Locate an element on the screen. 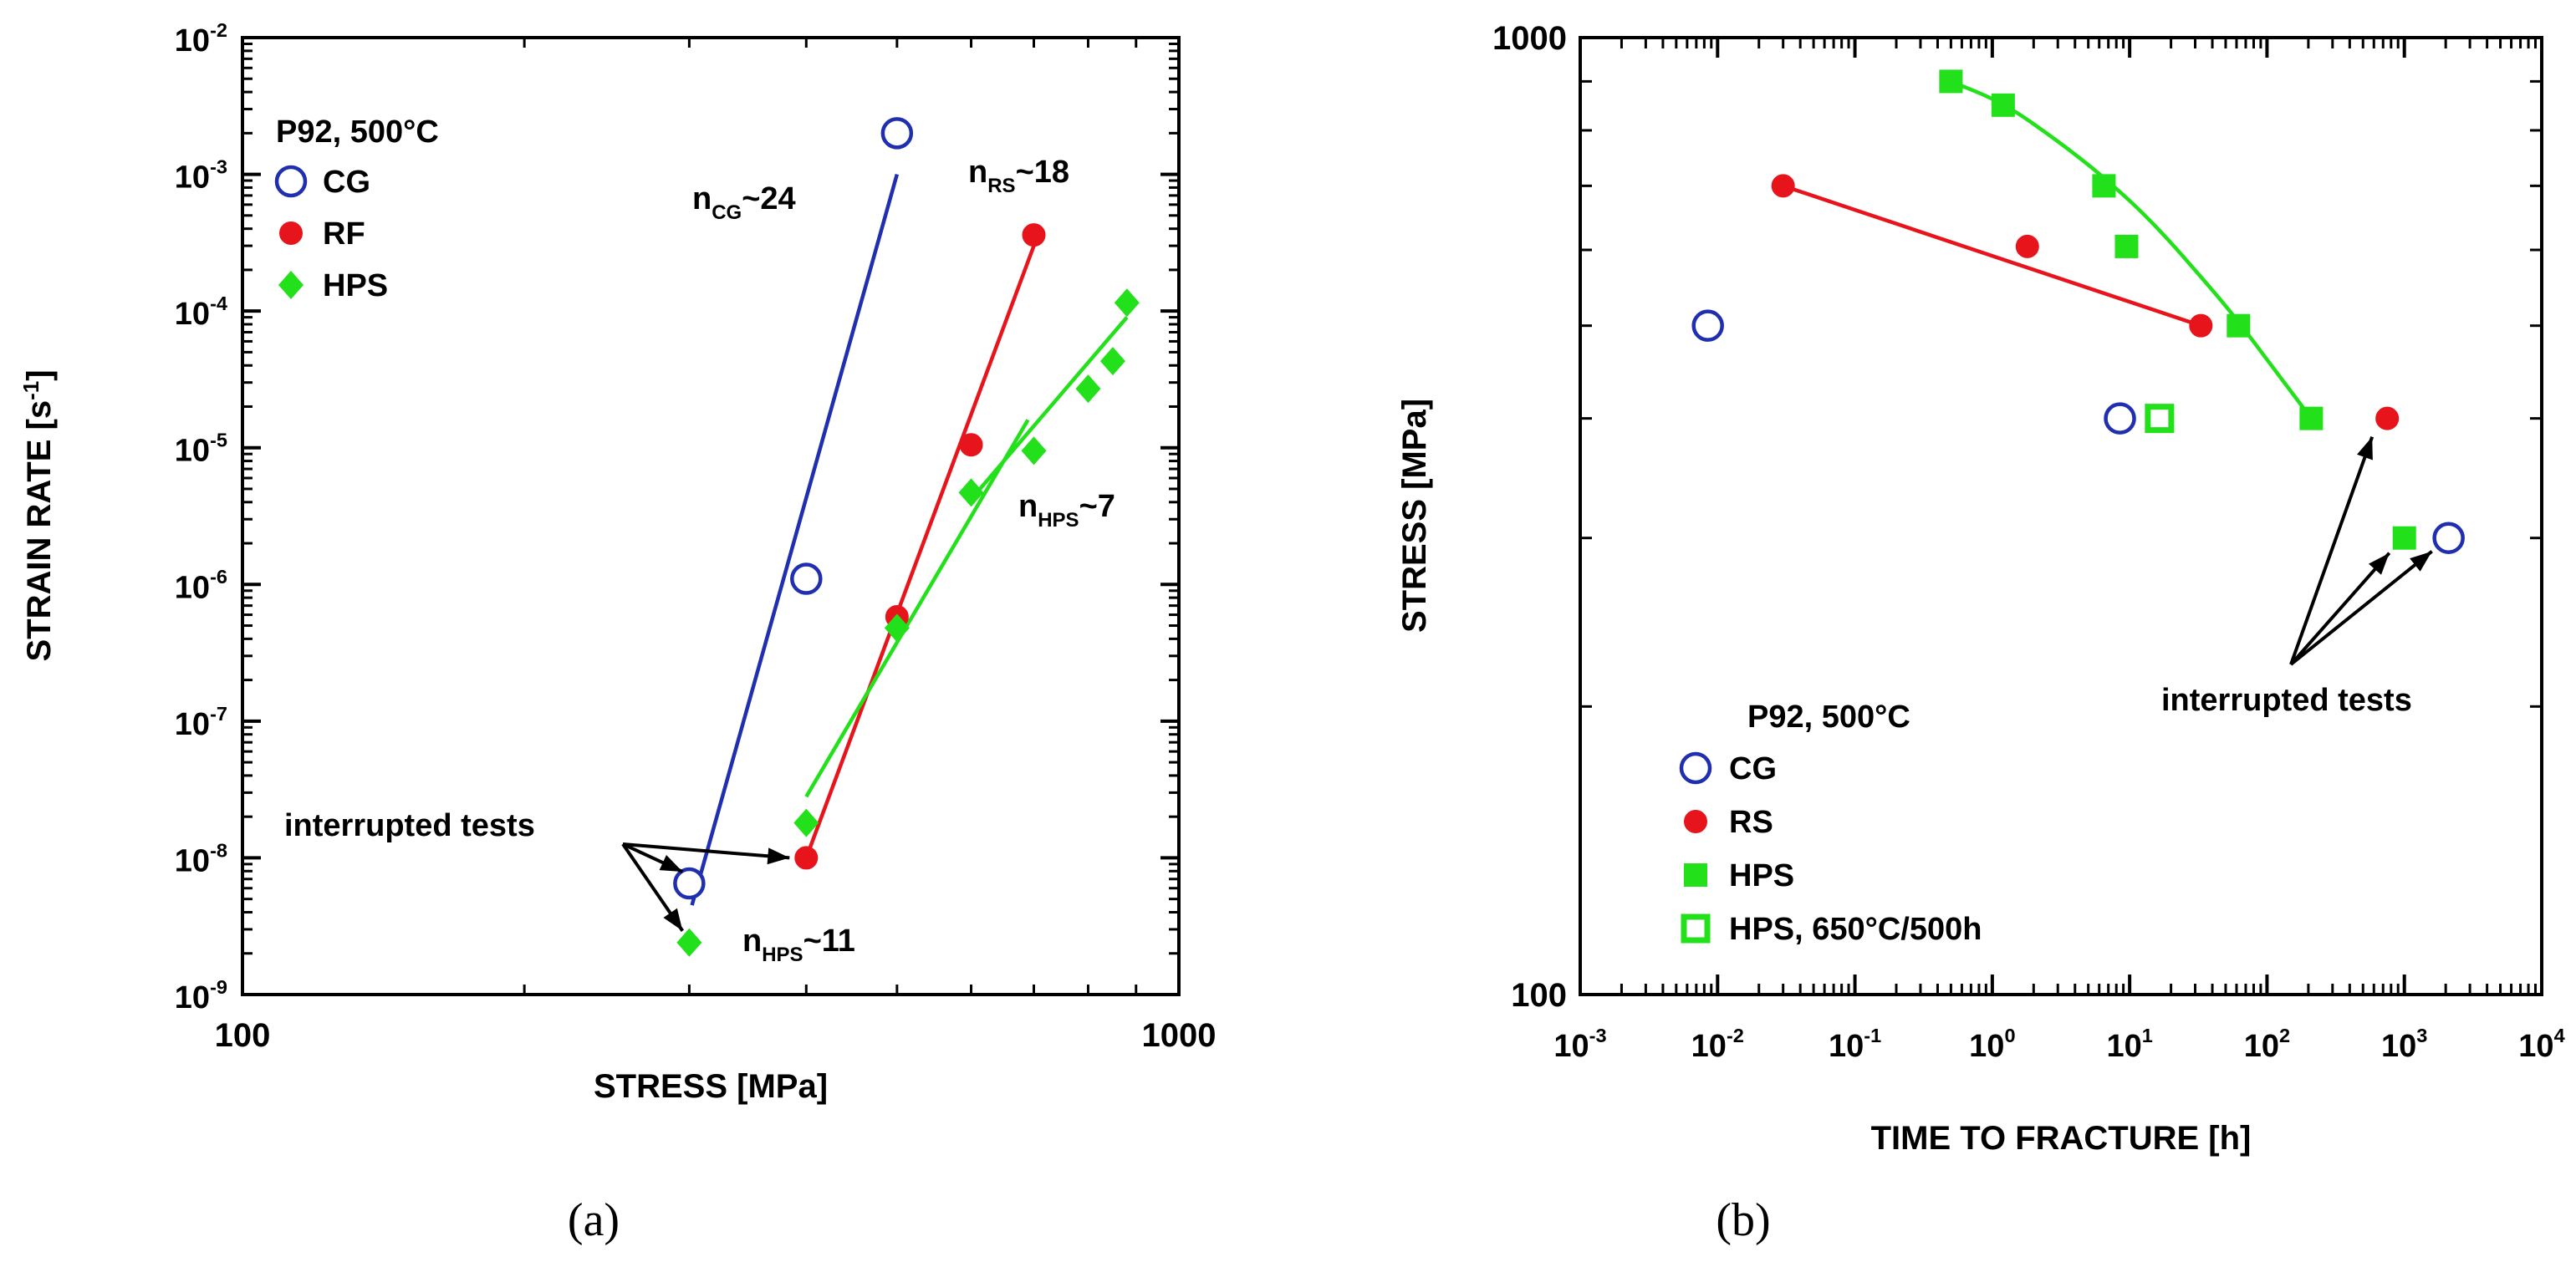 This screenshot has height=1262, width=2576. a-y-tick-label-6: 10⁻³ is located at coordinates (201, 175).